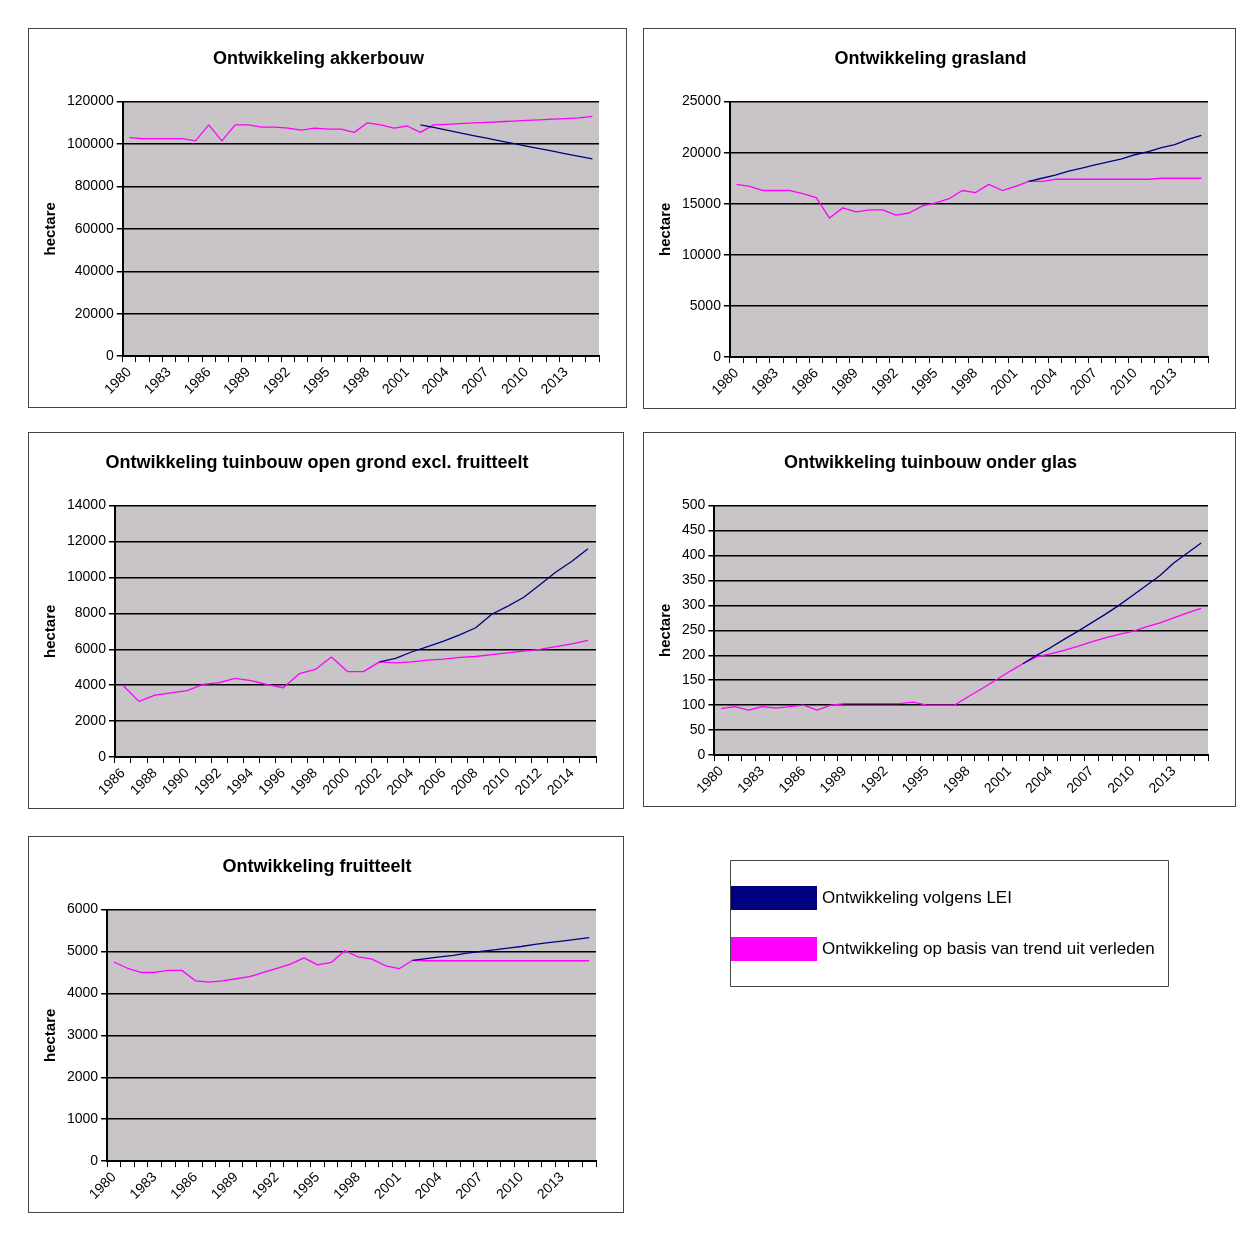 Image resolution: width=1255 pixels, height=1234 pixels. Describe the element at coordinates (701, 100) in the screenshot. I see `y-tick-label: 25000` at that location.